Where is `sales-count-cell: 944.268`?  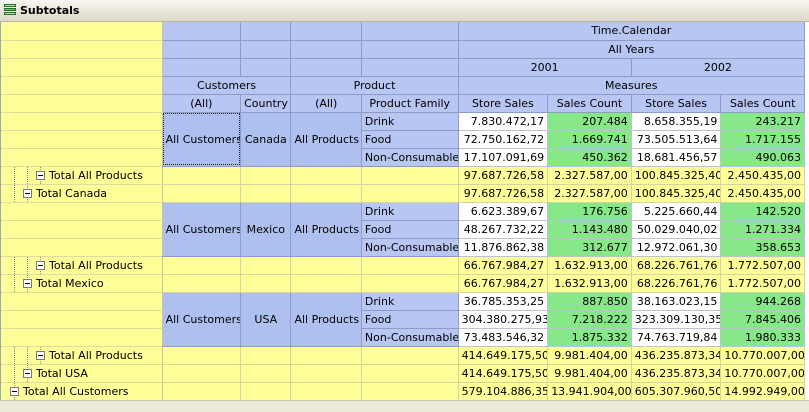
sales-count-cell: 944.268 is located at coordinates (762, 301).